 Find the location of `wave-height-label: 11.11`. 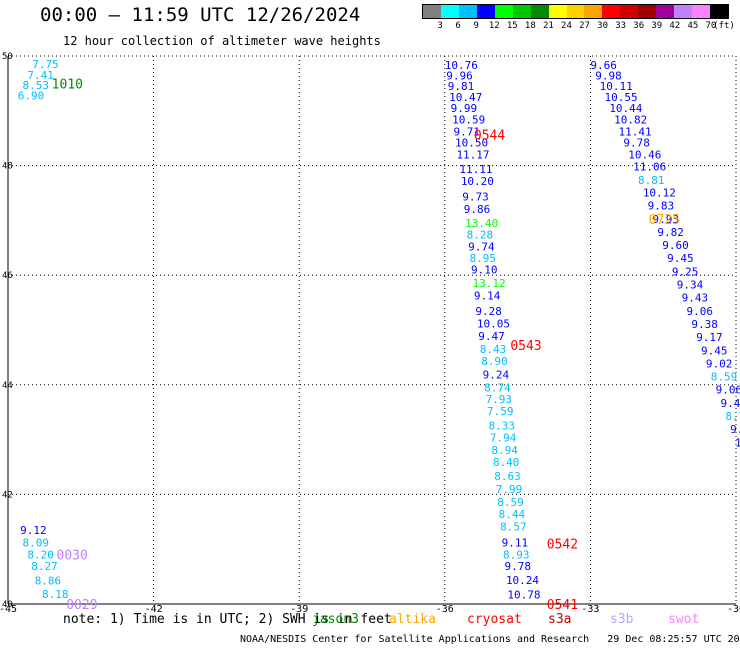

wave-height-label: 11.11 is located at coordinates (475, 169).